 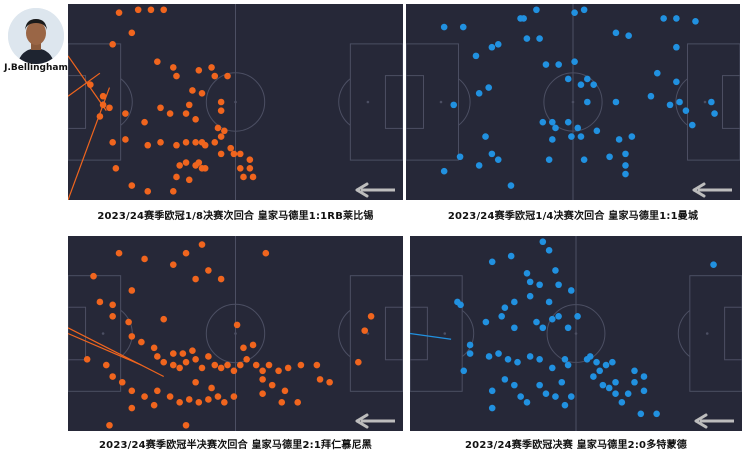 What do you see at coordinates (95, 102) in the screenshot?
I see `left-penalty-box` at bounding box center [95, 102].